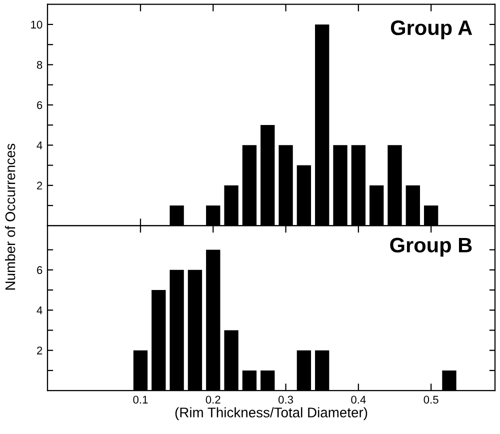 This screenshot has height=434, width=500. Describe the element at coordinates (431, 247) in the screenshot. I see `annotation: Group B` at that location.